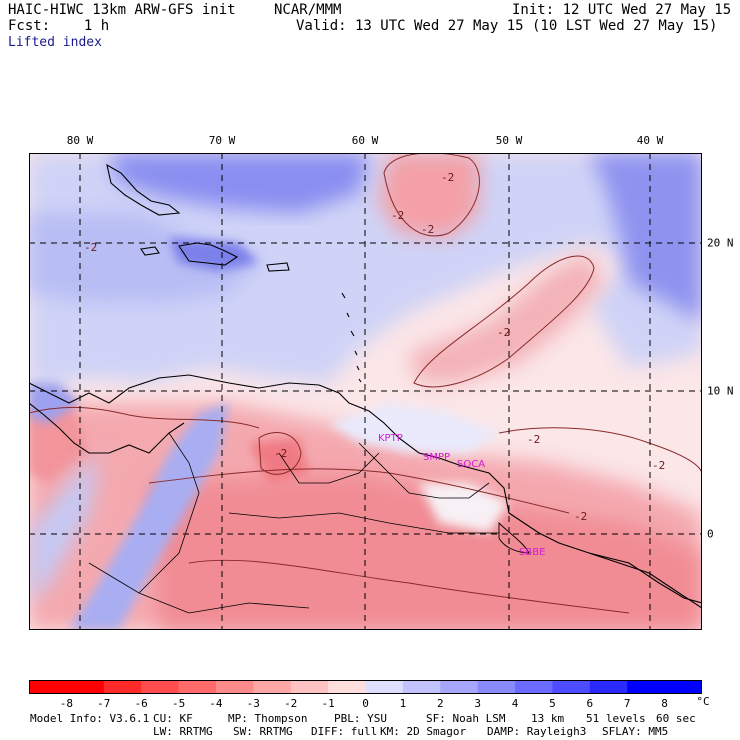 This screenshot has width=740, height=740. I want to click on colorbar-border, so click(365, 687).